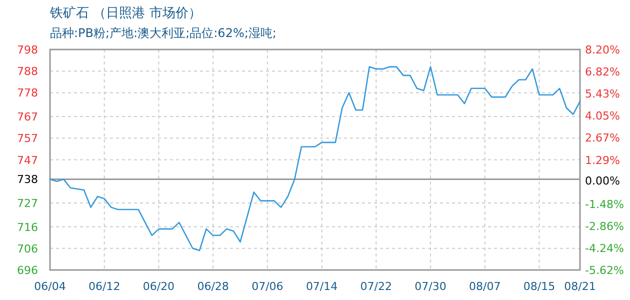 This screenshot has height=300, width=630. I want to click on y2-tick-label: -2.86%, so click(604, 226).